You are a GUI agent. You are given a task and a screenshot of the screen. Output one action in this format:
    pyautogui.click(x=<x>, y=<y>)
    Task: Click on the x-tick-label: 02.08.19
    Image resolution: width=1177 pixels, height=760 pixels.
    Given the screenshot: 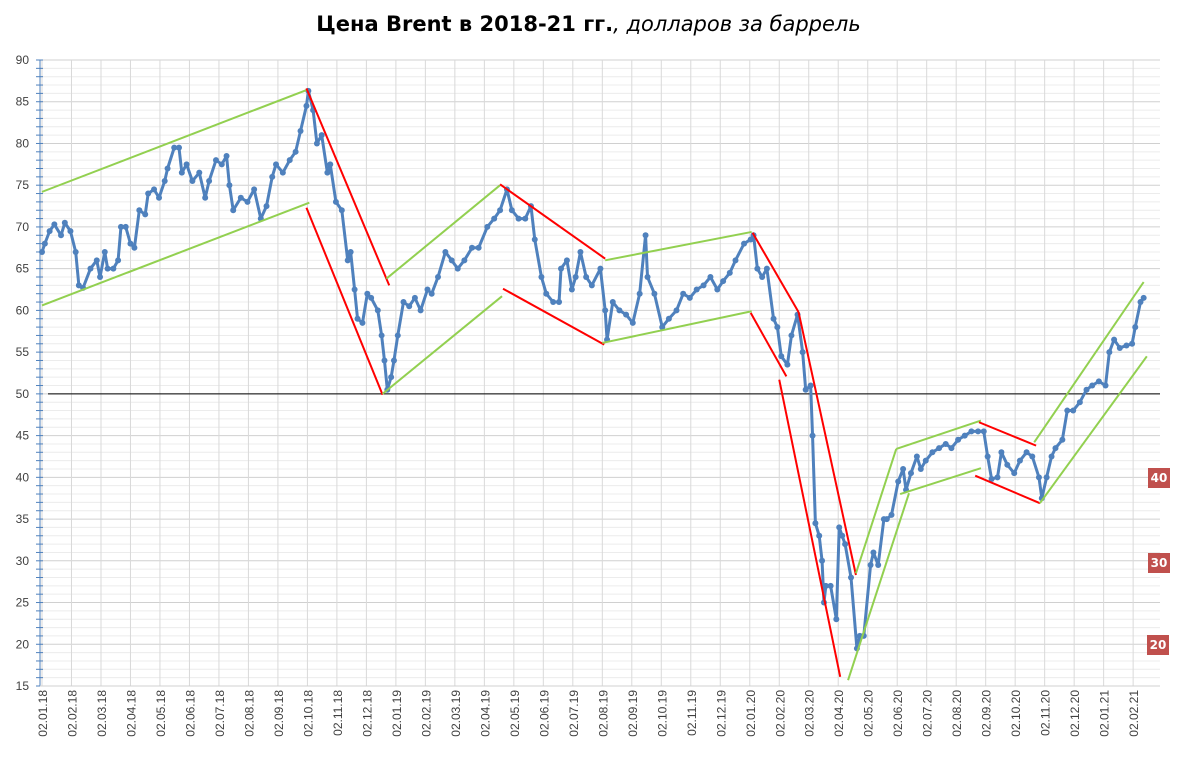 What is the action you would take?
    pyautogui.click(x=603, y=713)
    